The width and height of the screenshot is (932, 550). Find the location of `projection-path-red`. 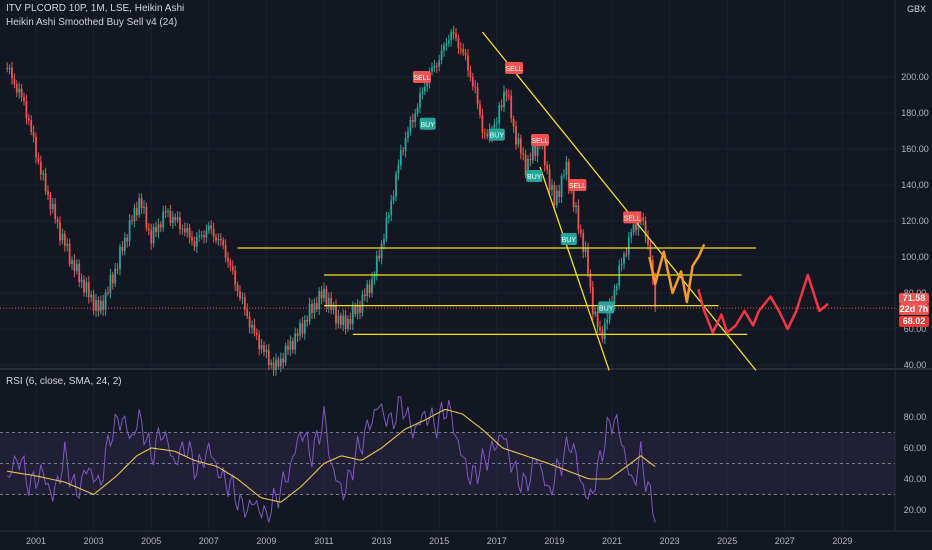

projection-path-red is located at coordinates (763, 303).